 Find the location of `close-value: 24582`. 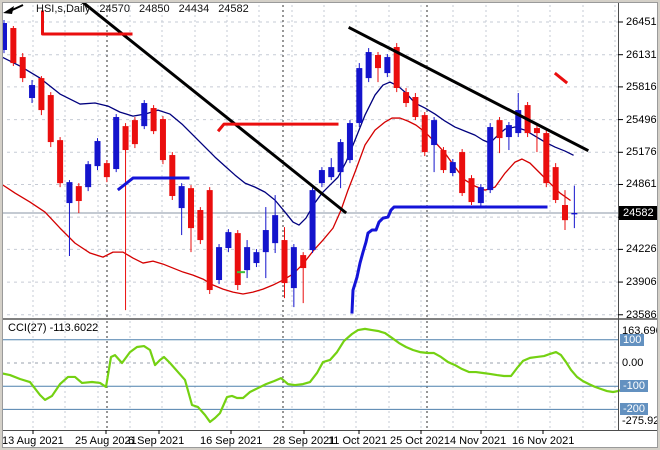

close-value: 24582 is located at coordinates (233, 9).